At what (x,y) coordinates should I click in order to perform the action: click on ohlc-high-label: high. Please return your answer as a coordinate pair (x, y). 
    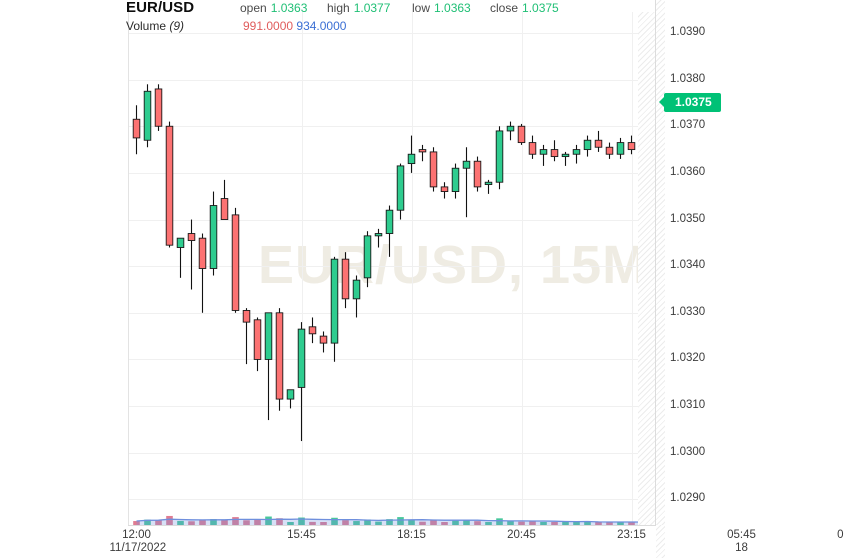
    Looking at the image, I should click on (338, 8).